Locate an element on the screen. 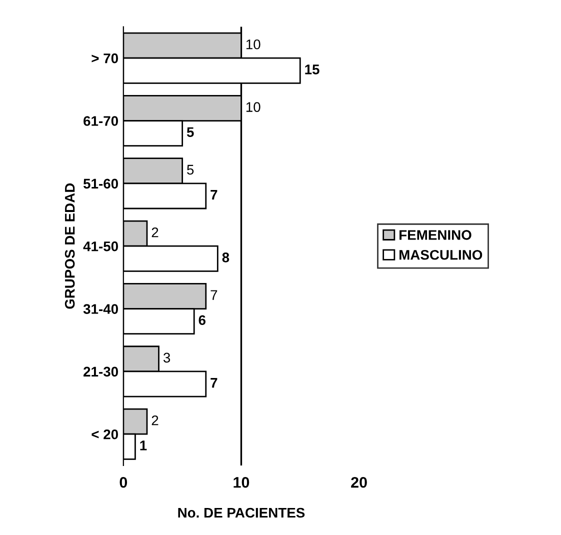 The image size is (561, 535). x-axis-title: No. DE PACIENTES is located at coordinates (241, 513).